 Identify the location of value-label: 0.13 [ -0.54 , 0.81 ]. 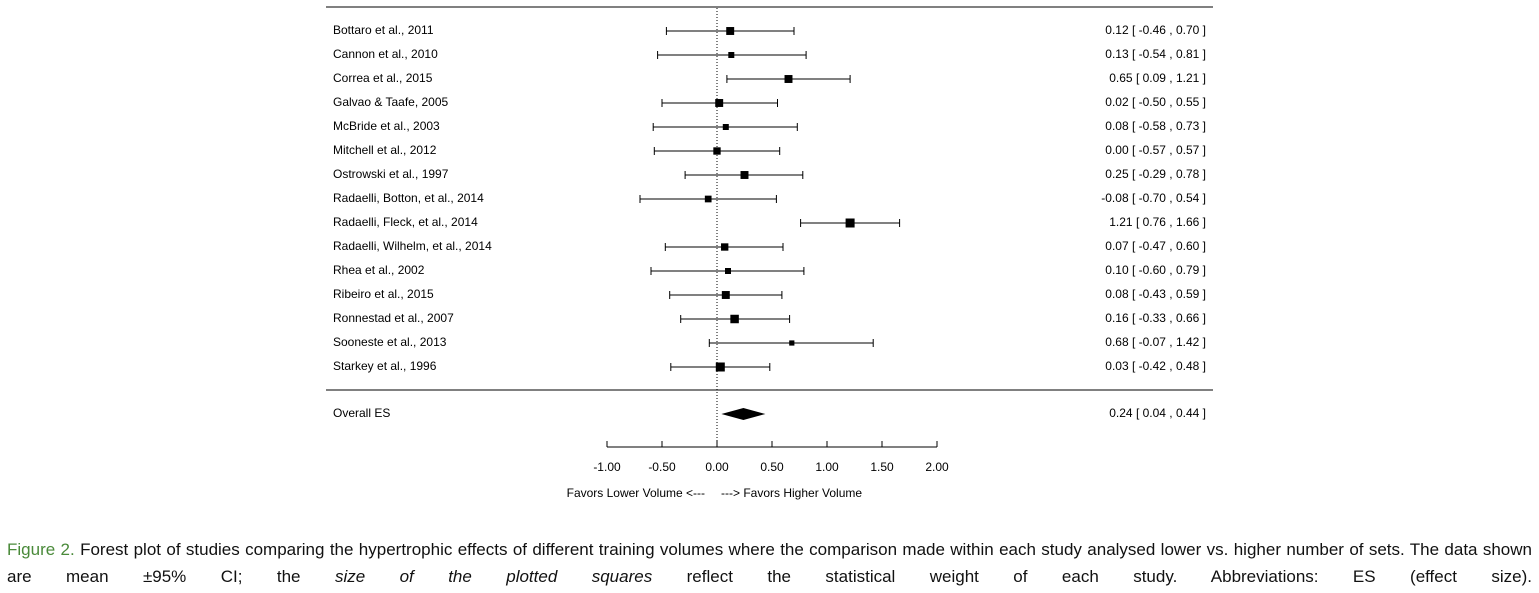
(1155, 54).